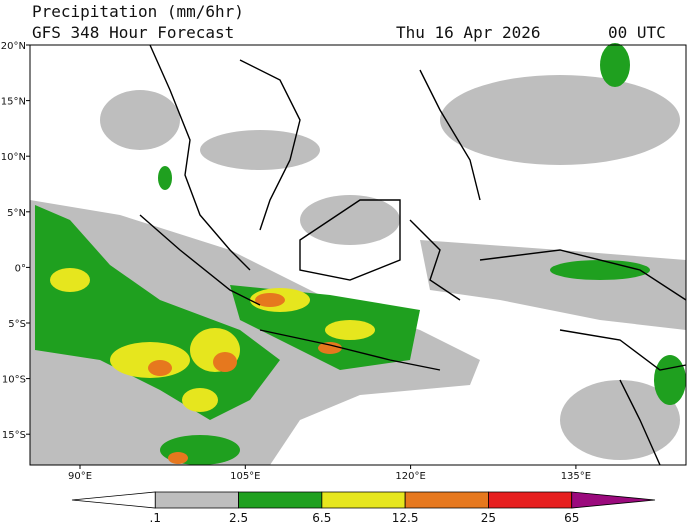 Image resolution: width=700 pixels, height=525 pixels. I want to click on lon-label: 90°E, so click(80, 476).